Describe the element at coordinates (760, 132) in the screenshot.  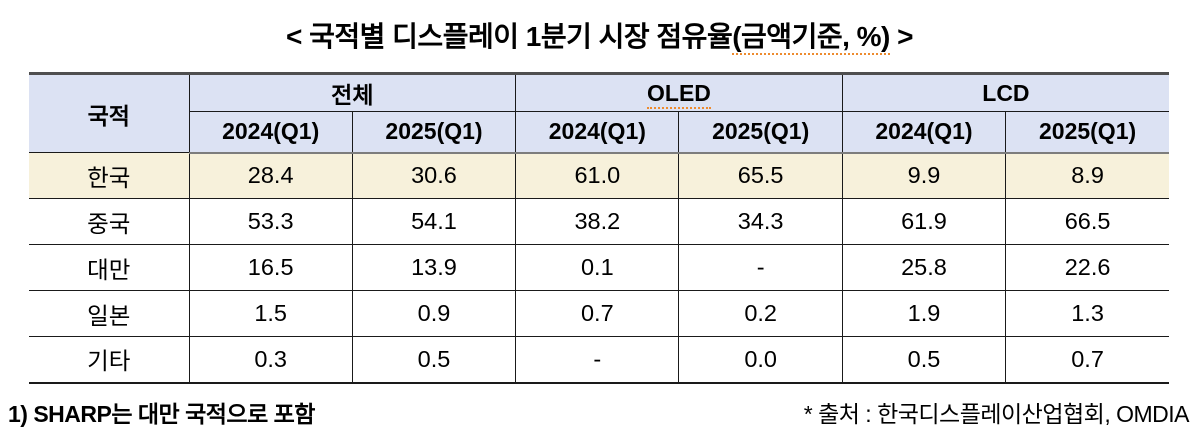
I see `header-oled-2025q1: 2025(Q1)` at that location.